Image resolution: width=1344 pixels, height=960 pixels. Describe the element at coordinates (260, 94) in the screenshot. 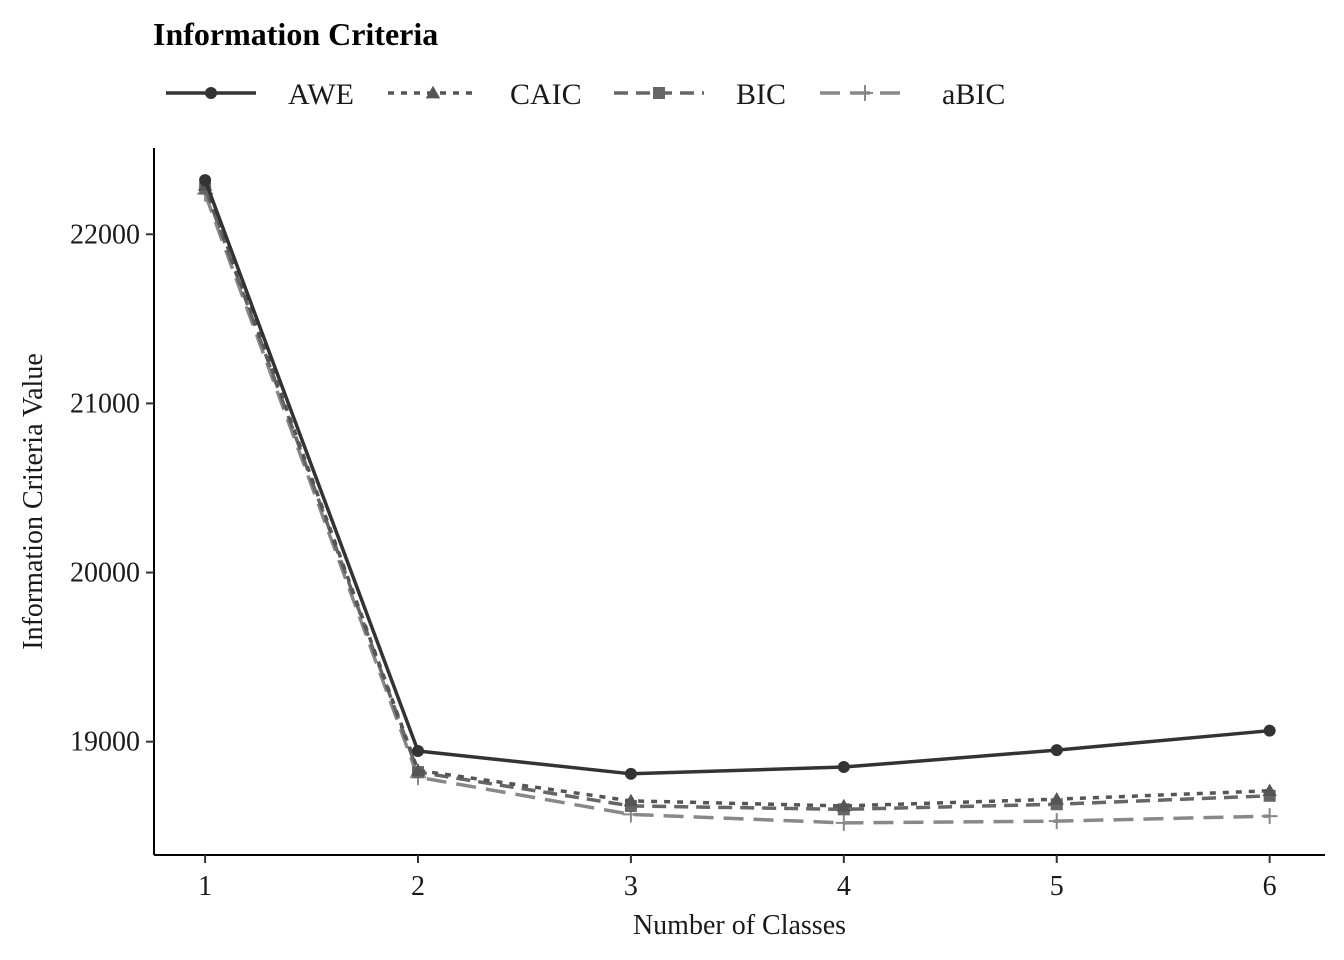

I see `legend-item-awe: AWE` at that location.